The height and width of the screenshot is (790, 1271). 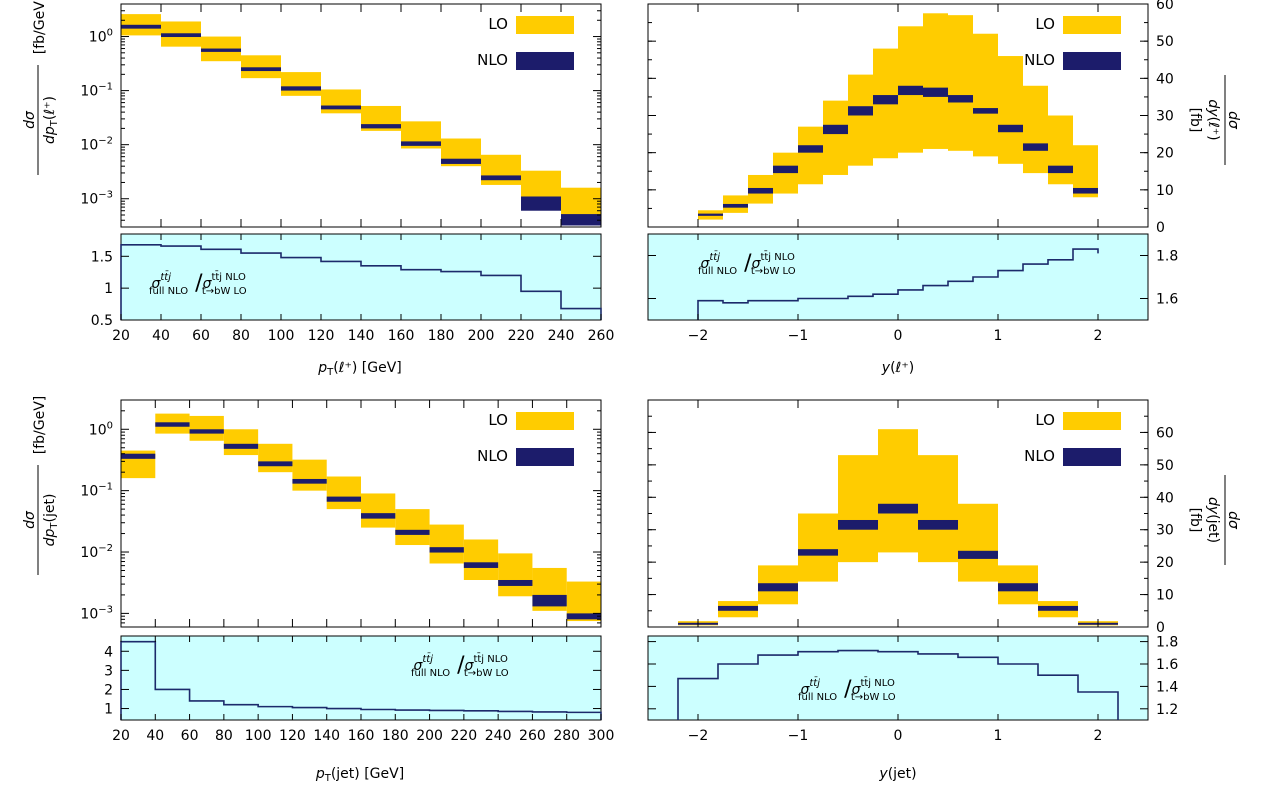 What do you see at coordinates (102, 321) in the screenshot?
I see `ratio-y-tick-label: 0.5` at bounding box center [102, 321].